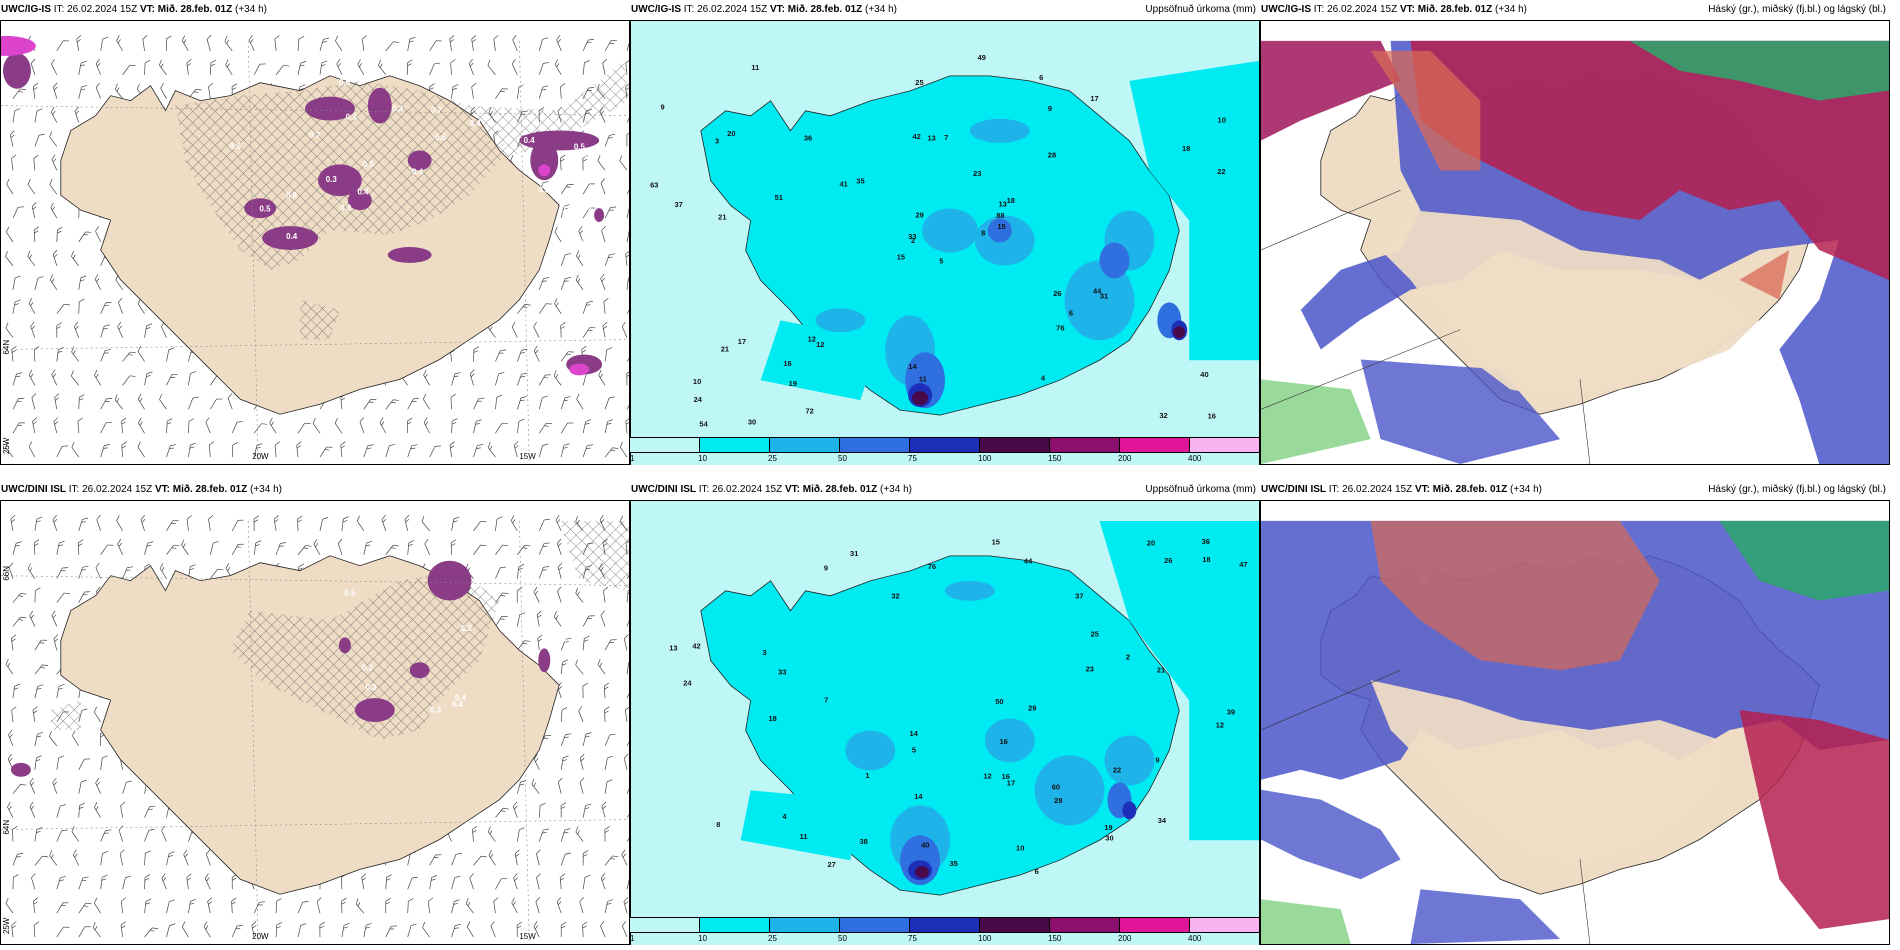  What do you see at coordinates (260, 456) in the screenshot?
I see `lon-label-20w: 20W` at bounding box center [260, 456].